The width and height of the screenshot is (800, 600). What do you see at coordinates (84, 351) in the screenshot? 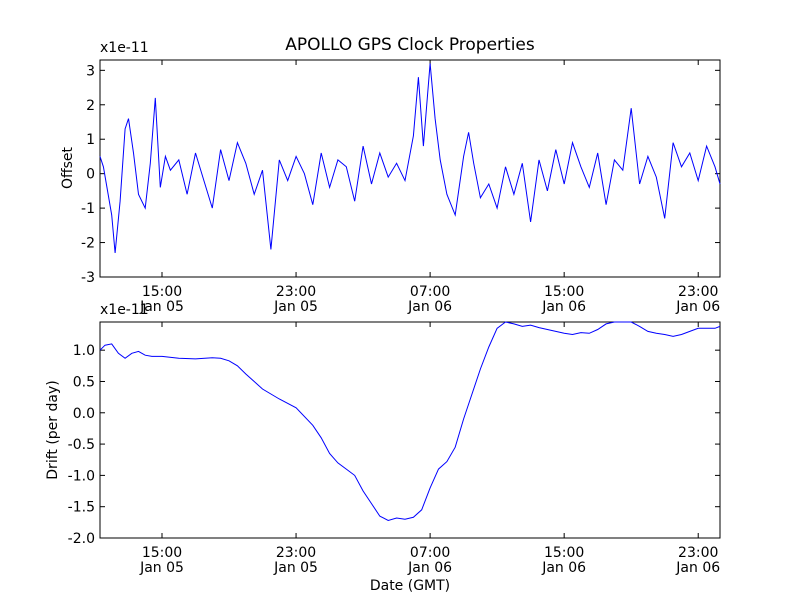
I see `drift-y-tick-label: 1.0` at bounding box center [84, 351].